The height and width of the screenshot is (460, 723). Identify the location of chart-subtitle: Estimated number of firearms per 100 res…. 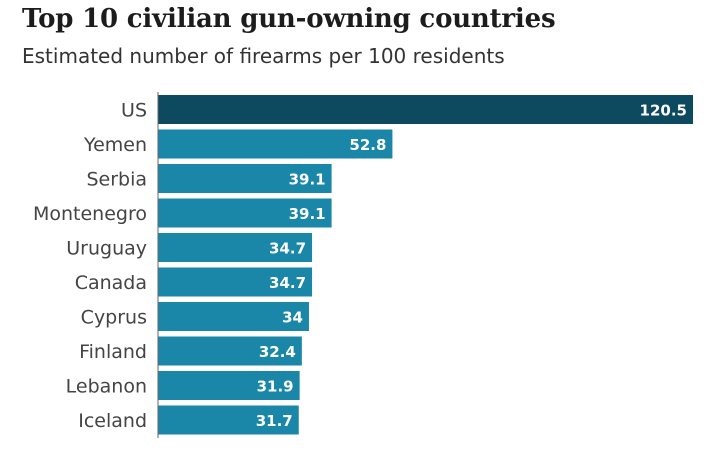
(263, 56).